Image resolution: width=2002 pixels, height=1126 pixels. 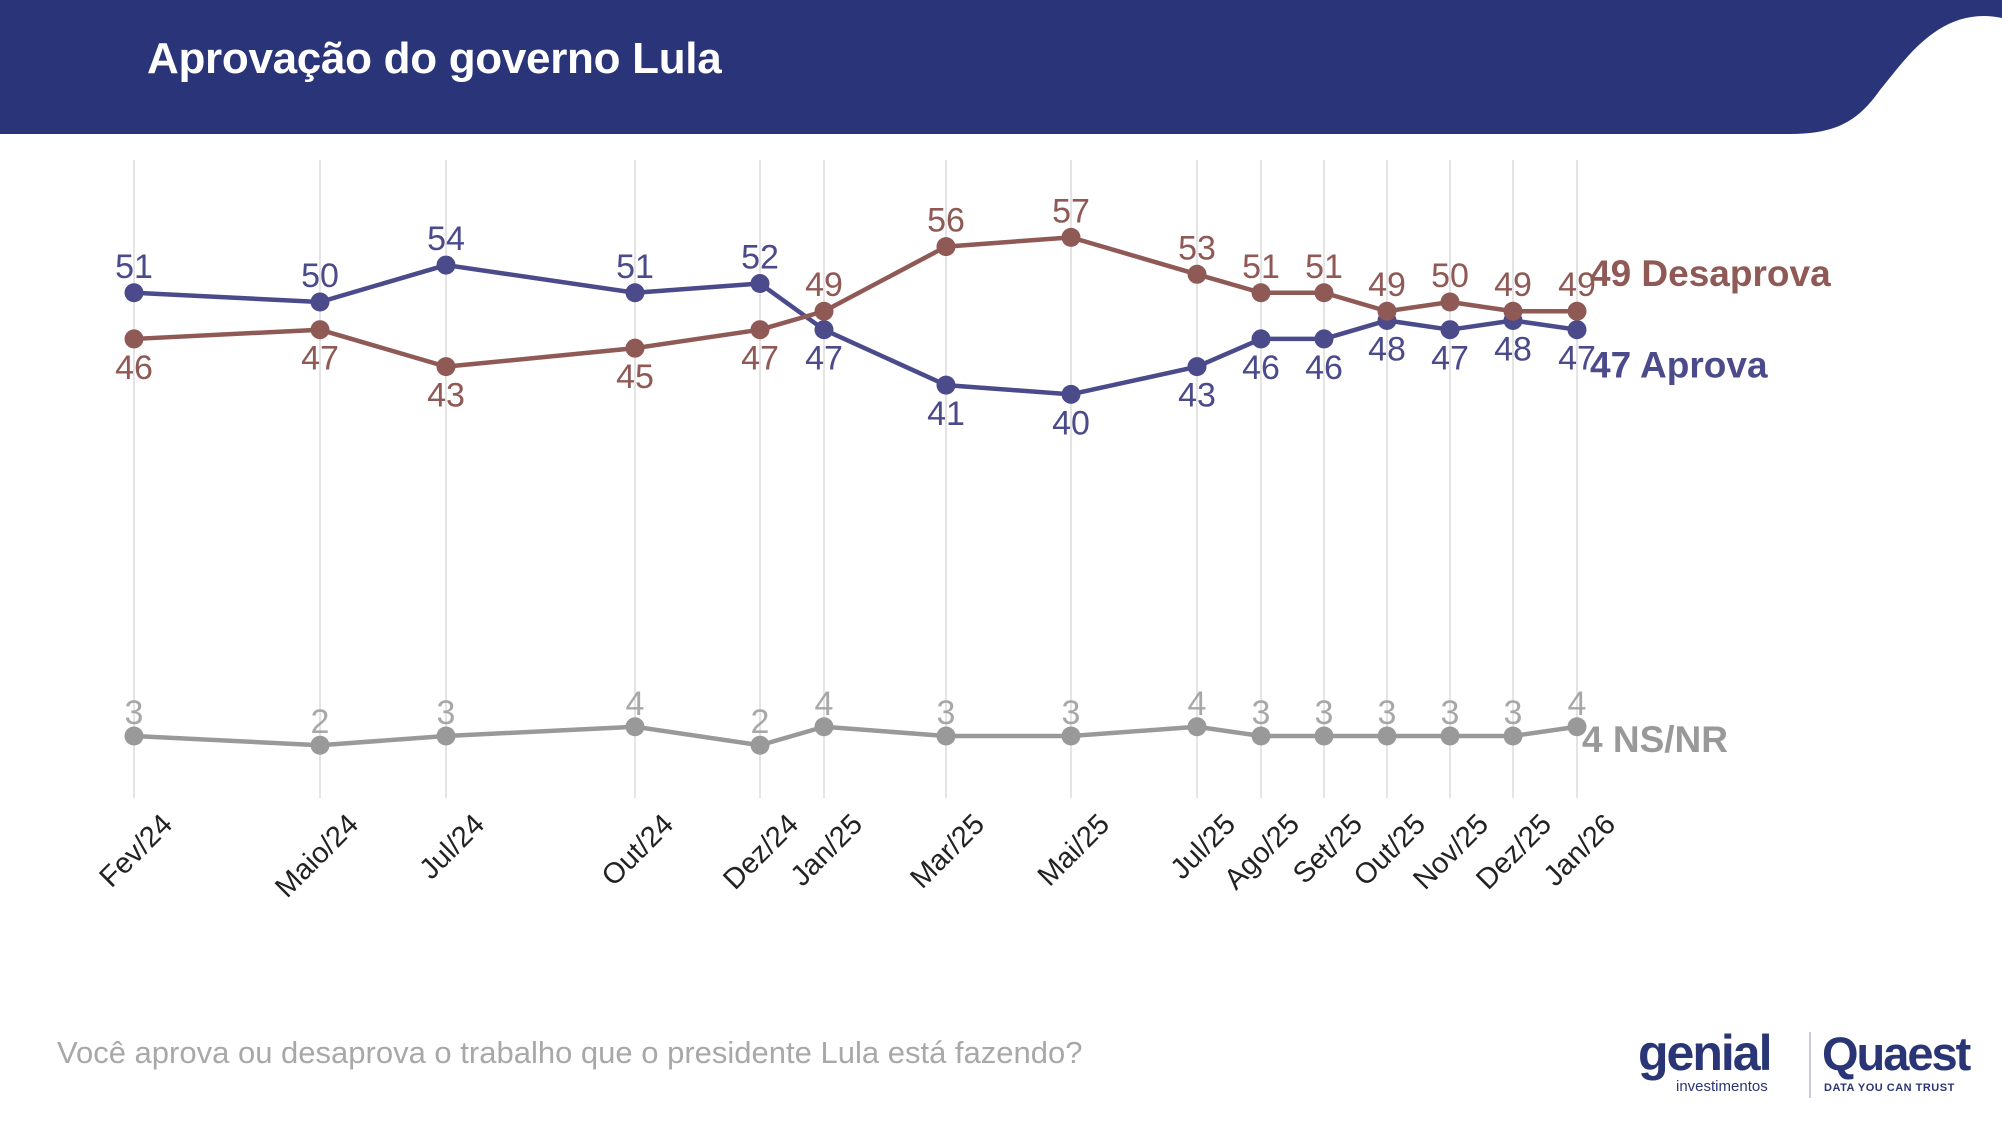 I want to click on x-tick-label: Jan/26, so click(x=1580, y=850).